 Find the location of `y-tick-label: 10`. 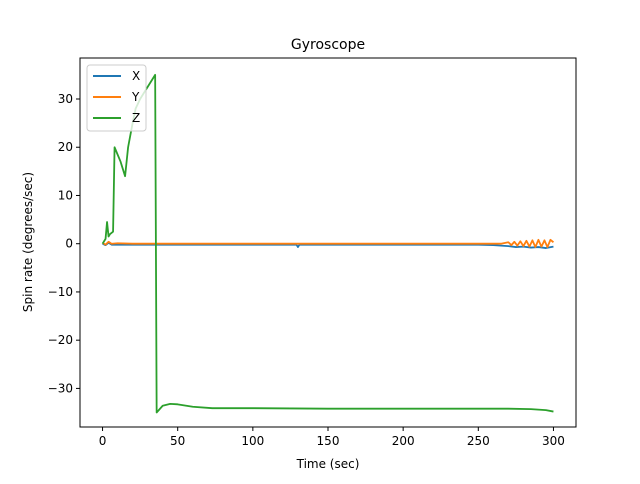

y-tick-label: 10 is located at coordinates (65, 195).